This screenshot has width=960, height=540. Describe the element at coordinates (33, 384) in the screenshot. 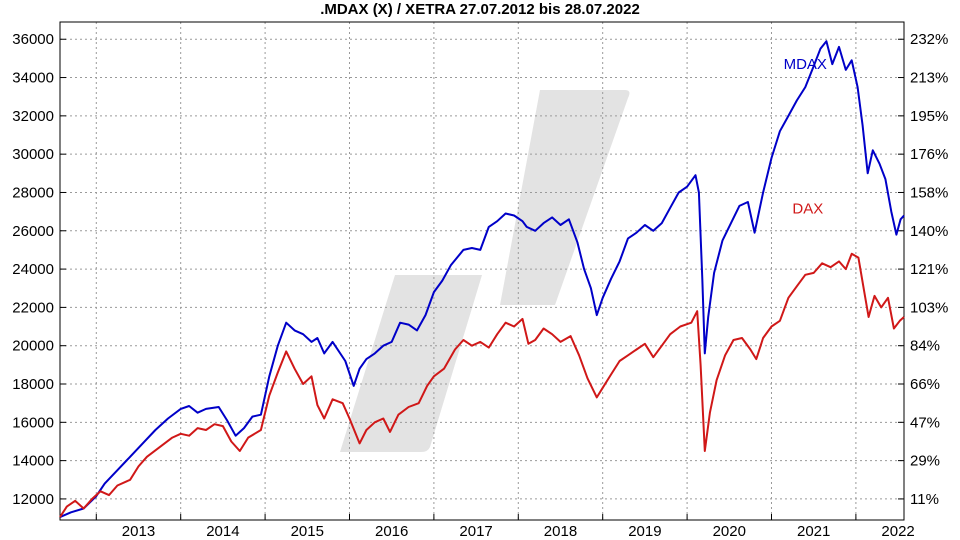

I see `y-tick-label: 18000` at that location.